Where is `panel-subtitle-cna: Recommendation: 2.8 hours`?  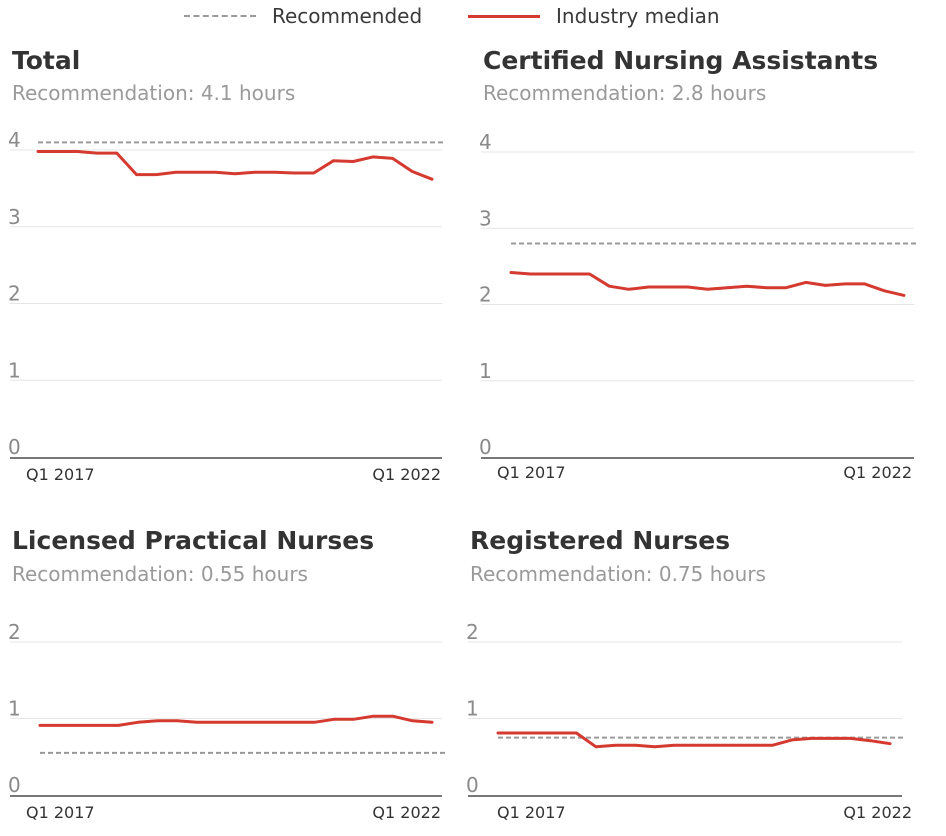
panel-subtitle-cna: Recommendation: 2.8 hours is located at coordinates (625, 93).